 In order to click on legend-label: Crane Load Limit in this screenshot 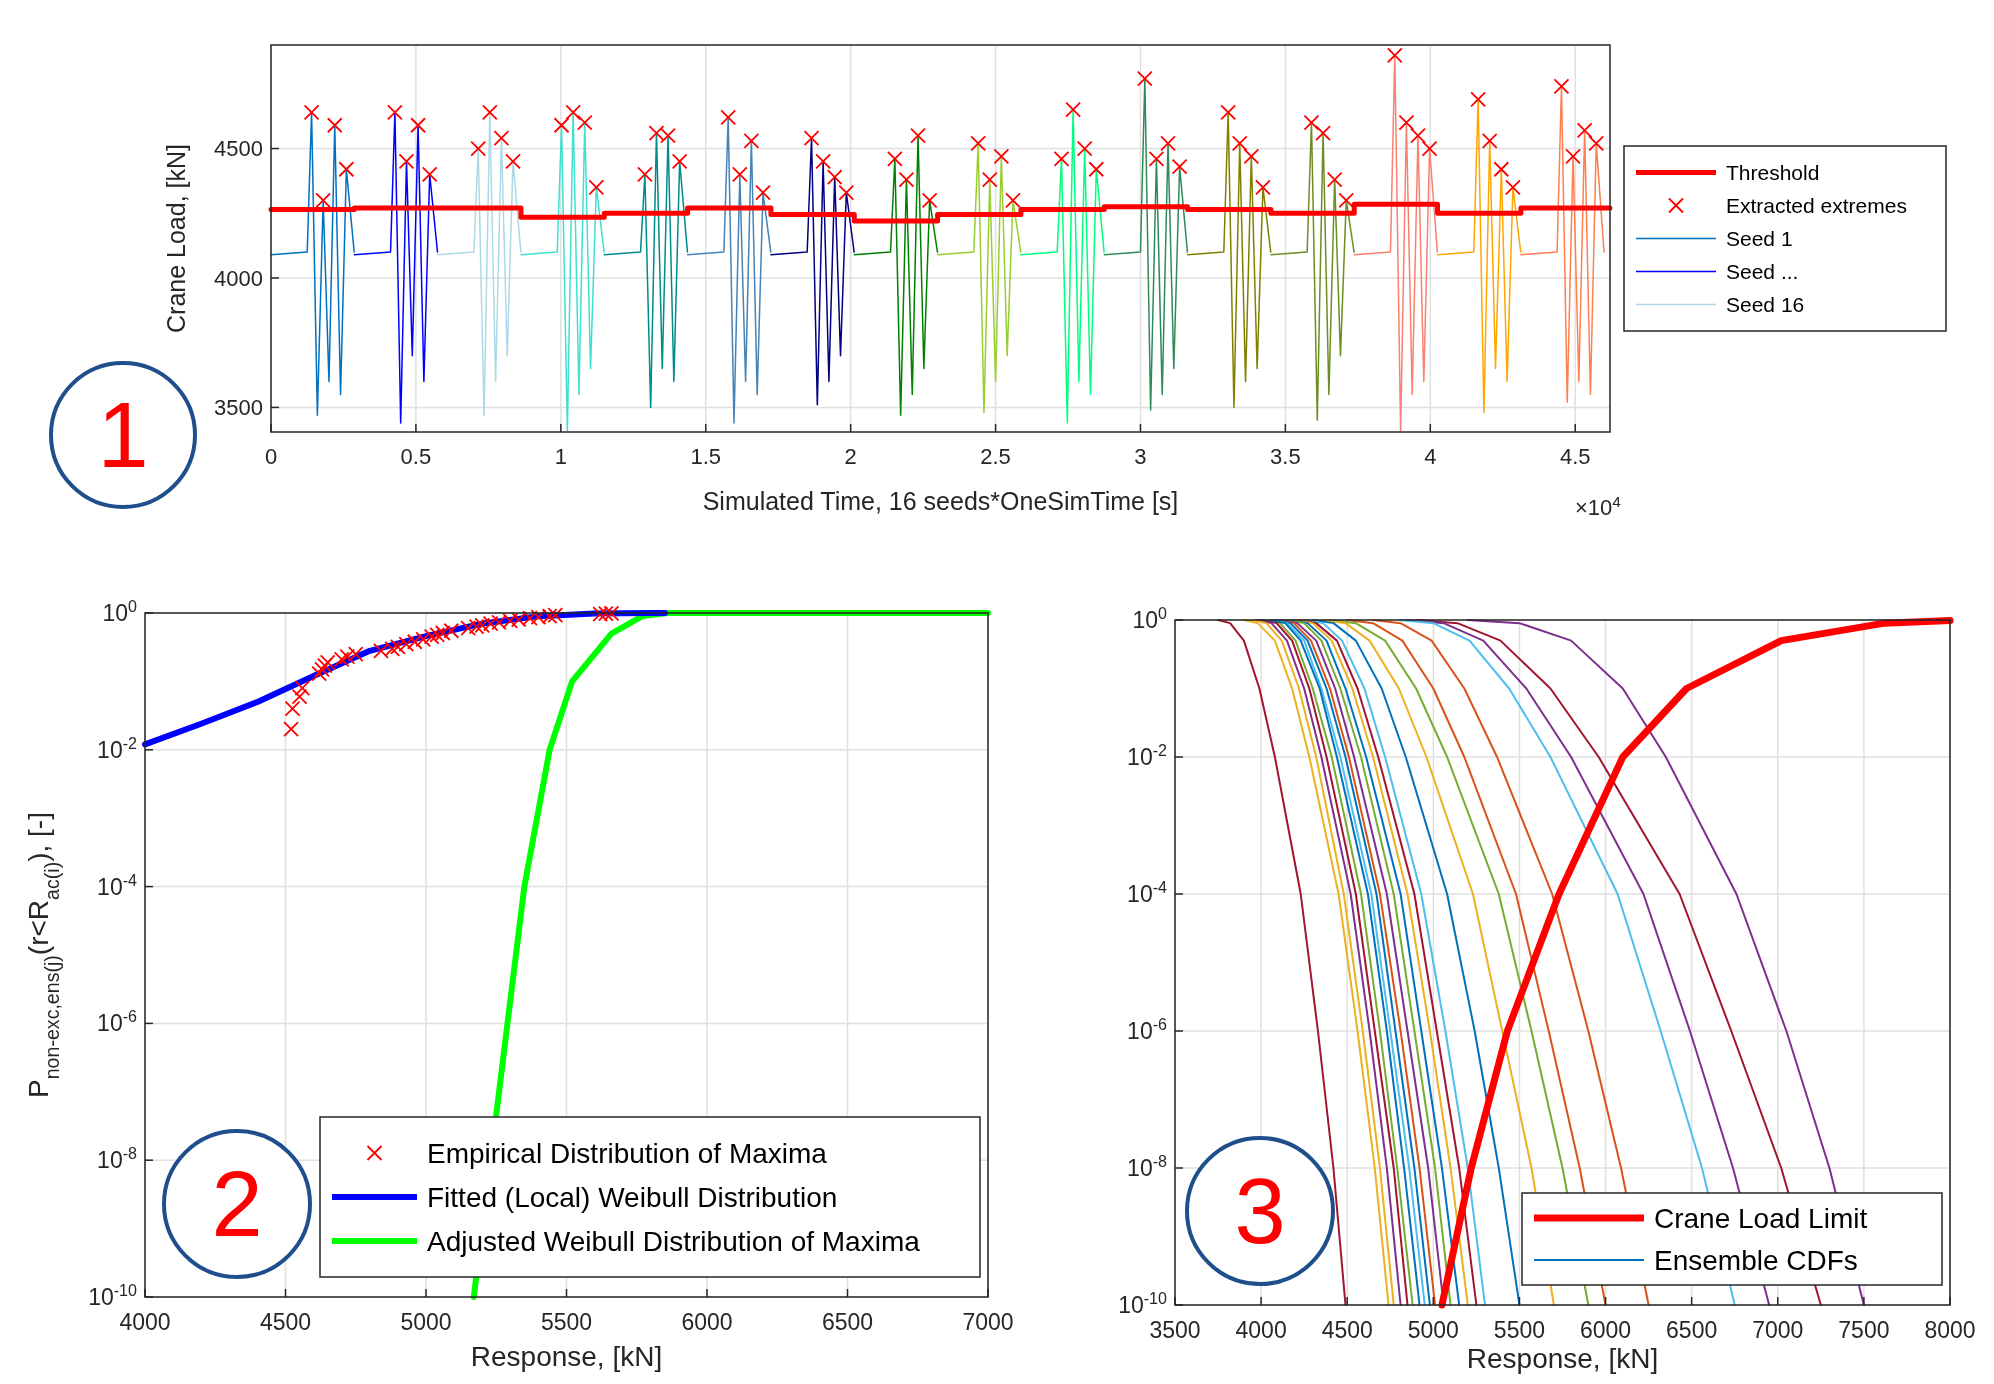, I will do `click(1761, 1218)`.